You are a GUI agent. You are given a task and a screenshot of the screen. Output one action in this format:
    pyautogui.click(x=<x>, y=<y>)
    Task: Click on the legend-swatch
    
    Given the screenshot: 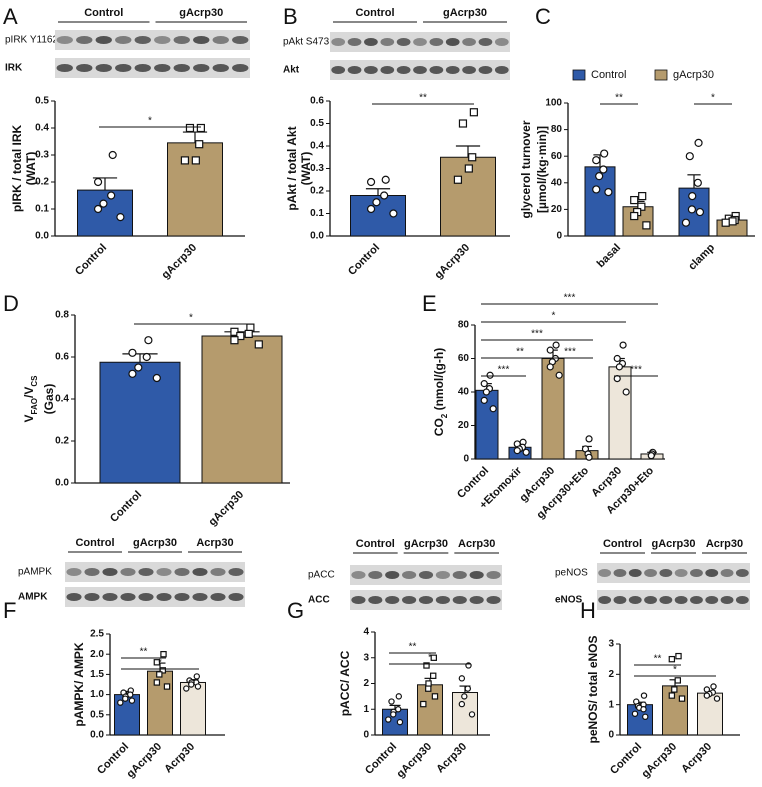 What is the action you would take?
    pyautogui.click(x=661, y=75)
    